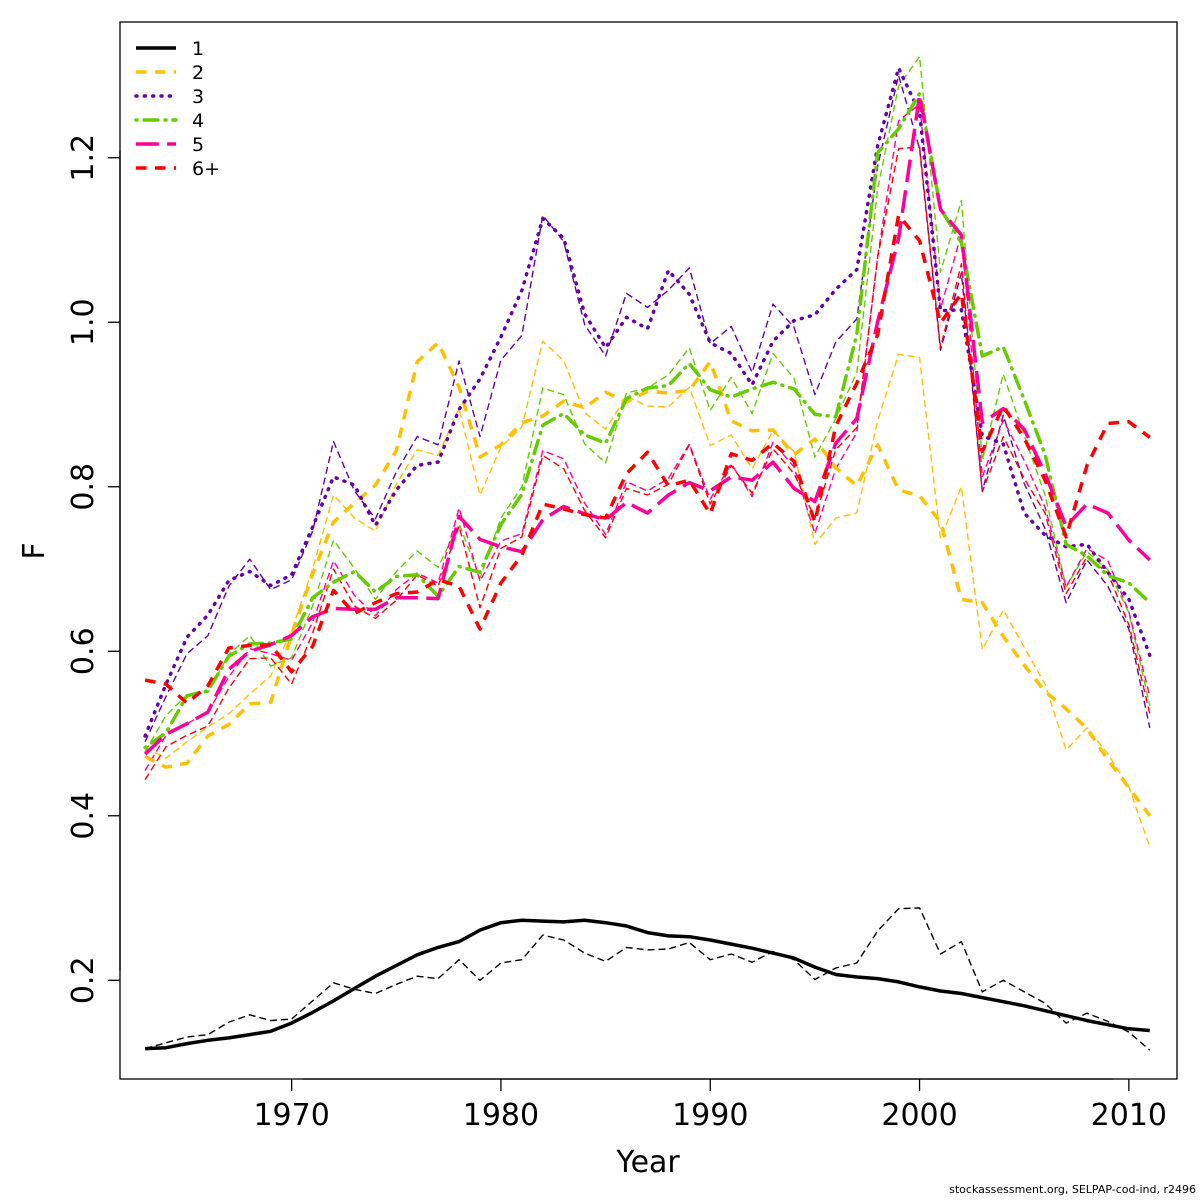 The image size is (1200, 1200). I want to click on y-tick-label: 0.6, so click(83, 651).